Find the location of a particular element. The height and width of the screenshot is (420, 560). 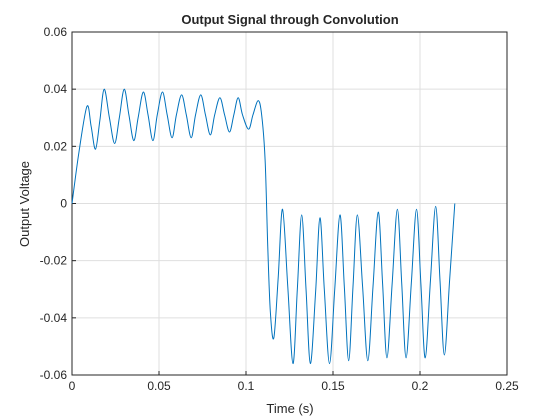

chart-title: Output Signal through Convolution is located at coordinates (289, 19).